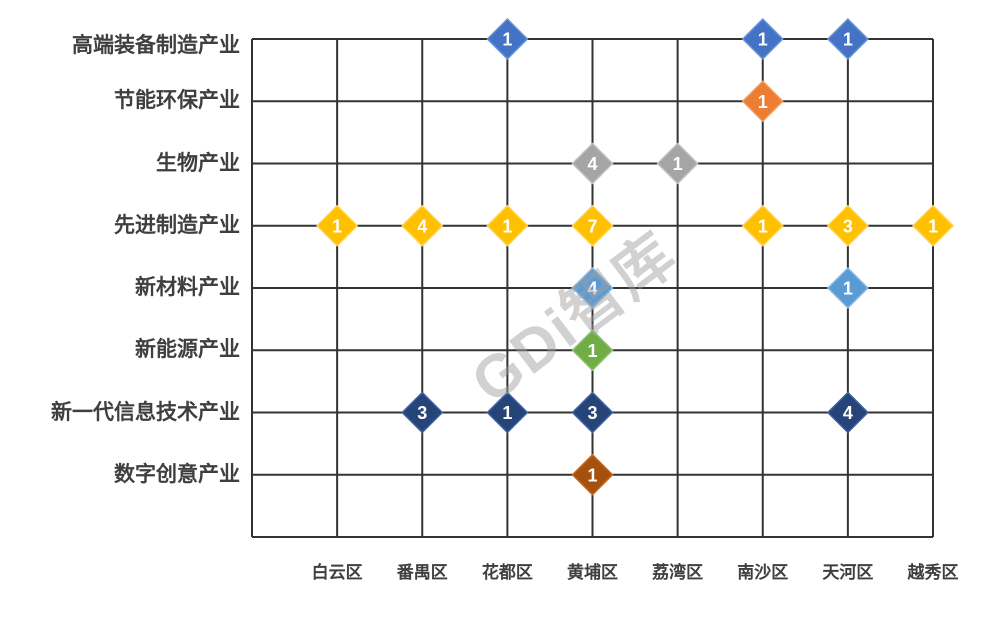  Describe the element at coordinates (145, 412) in the screenshot. I see `y-axis-label: 新一代信息技术产业` at that location.